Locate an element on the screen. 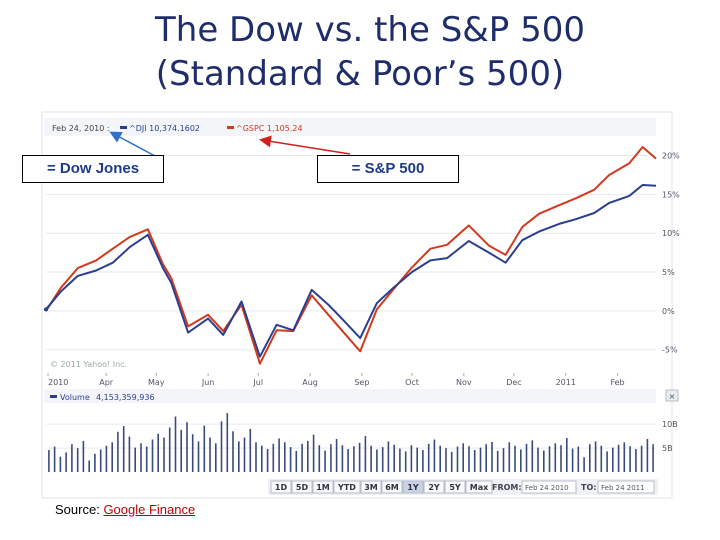 The image size is (720, 540). range-button-5d: 5D is located at coordinates (302, 487).